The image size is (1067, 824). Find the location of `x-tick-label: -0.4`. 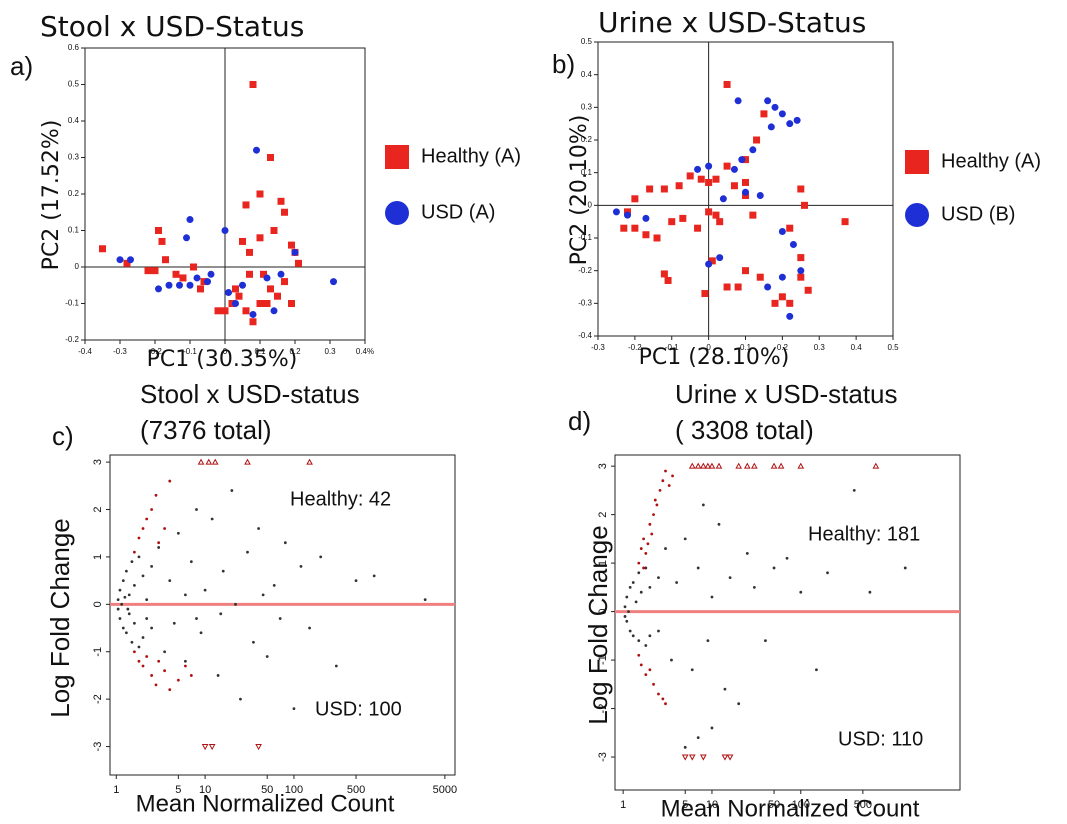

x-tick-label: -0.4 is located at coordinates (85, 351).